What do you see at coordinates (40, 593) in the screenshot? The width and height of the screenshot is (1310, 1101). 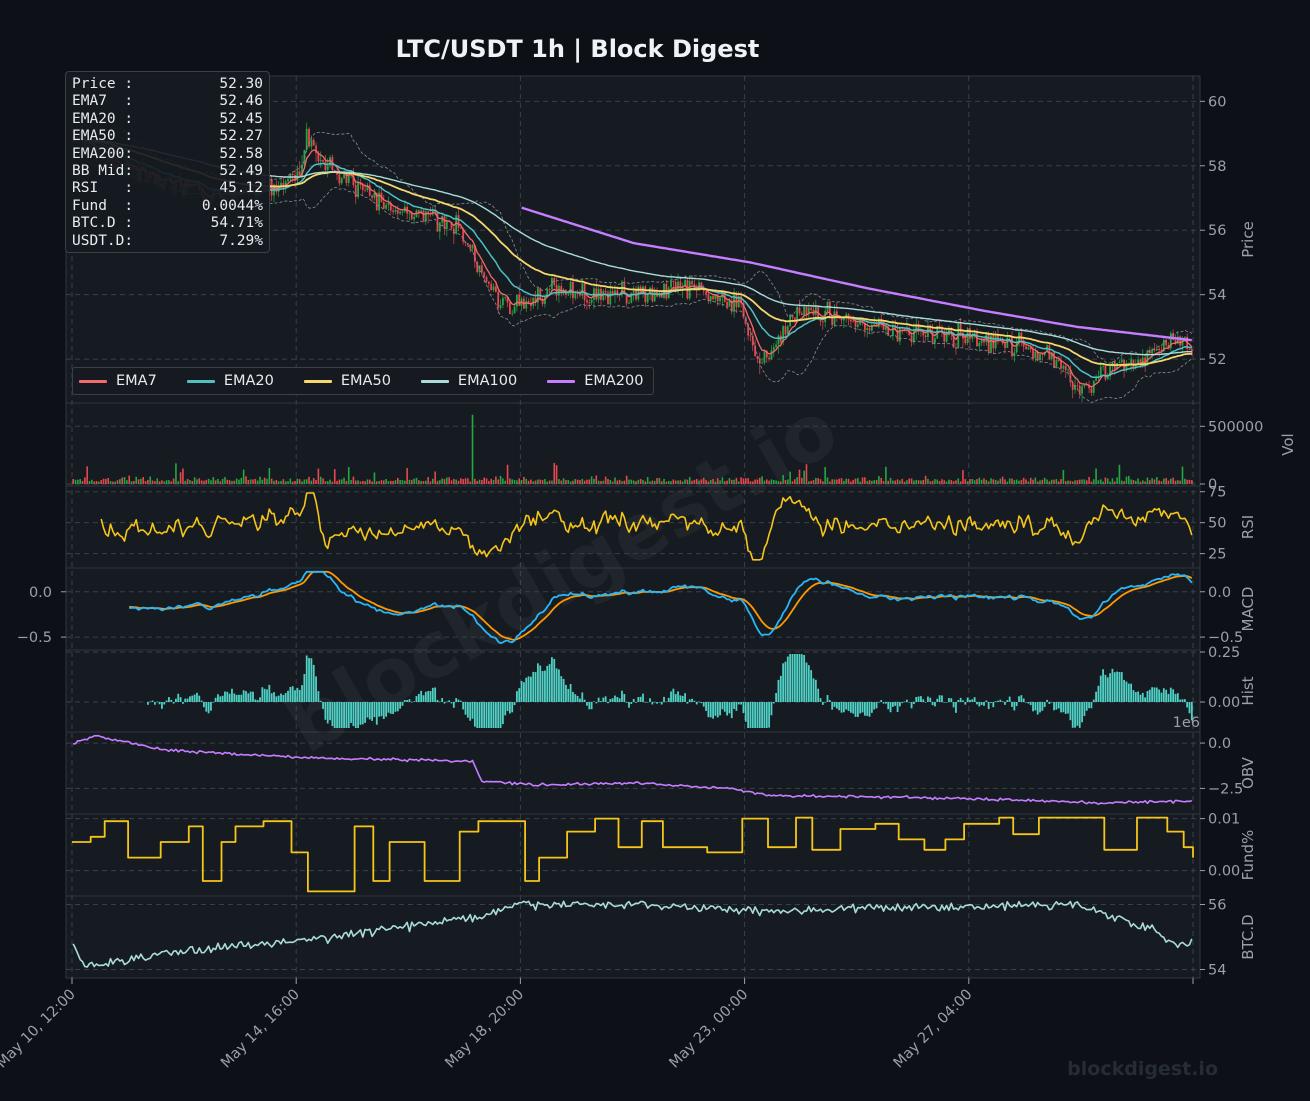 I see `macd-left-tick-label: 0.0` at bounding box center [40, 593].